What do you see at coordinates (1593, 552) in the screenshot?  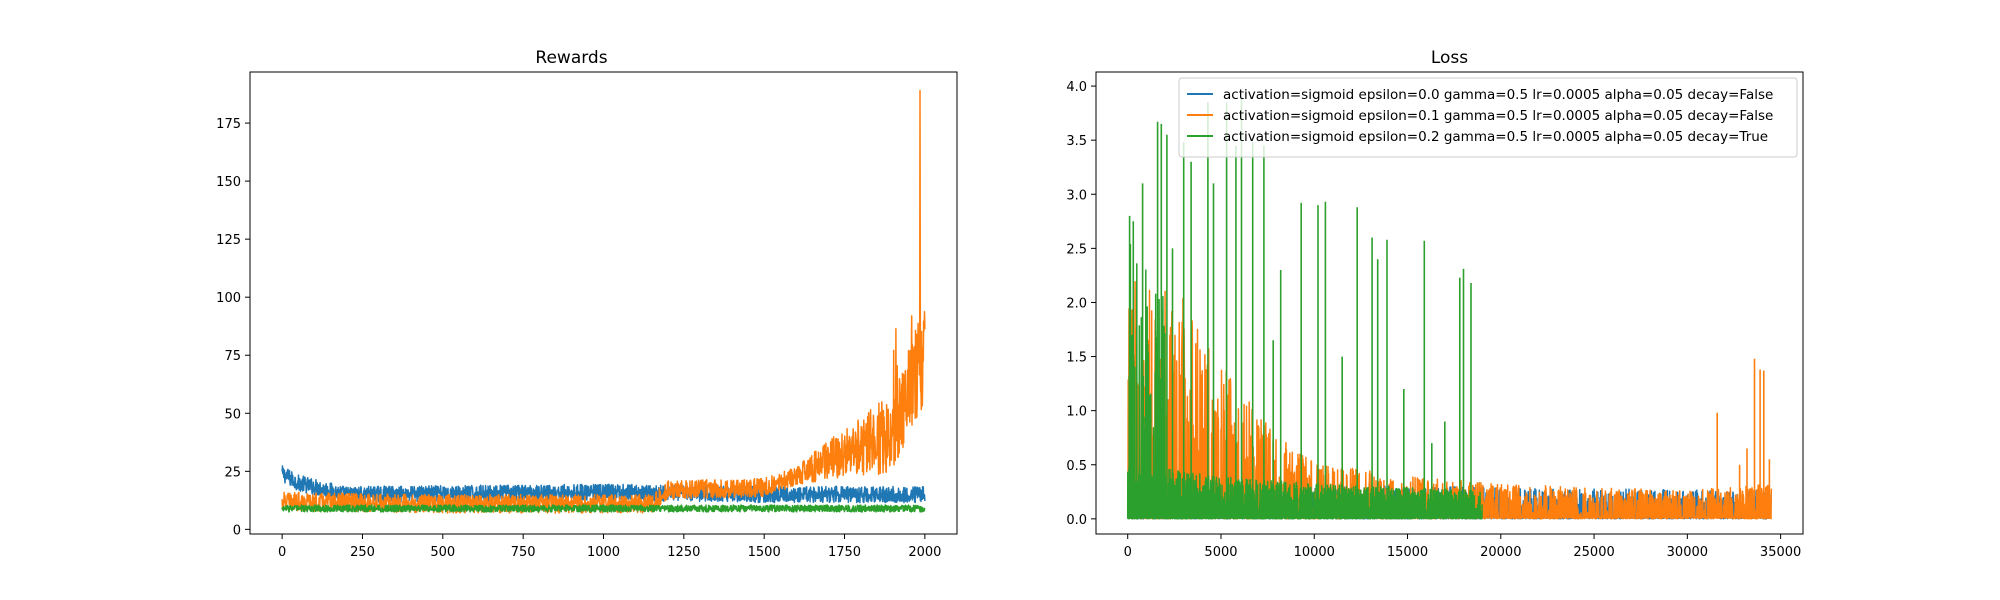 I see `loss-x-tick-label: 25000` at bounding box center [1593, 552].